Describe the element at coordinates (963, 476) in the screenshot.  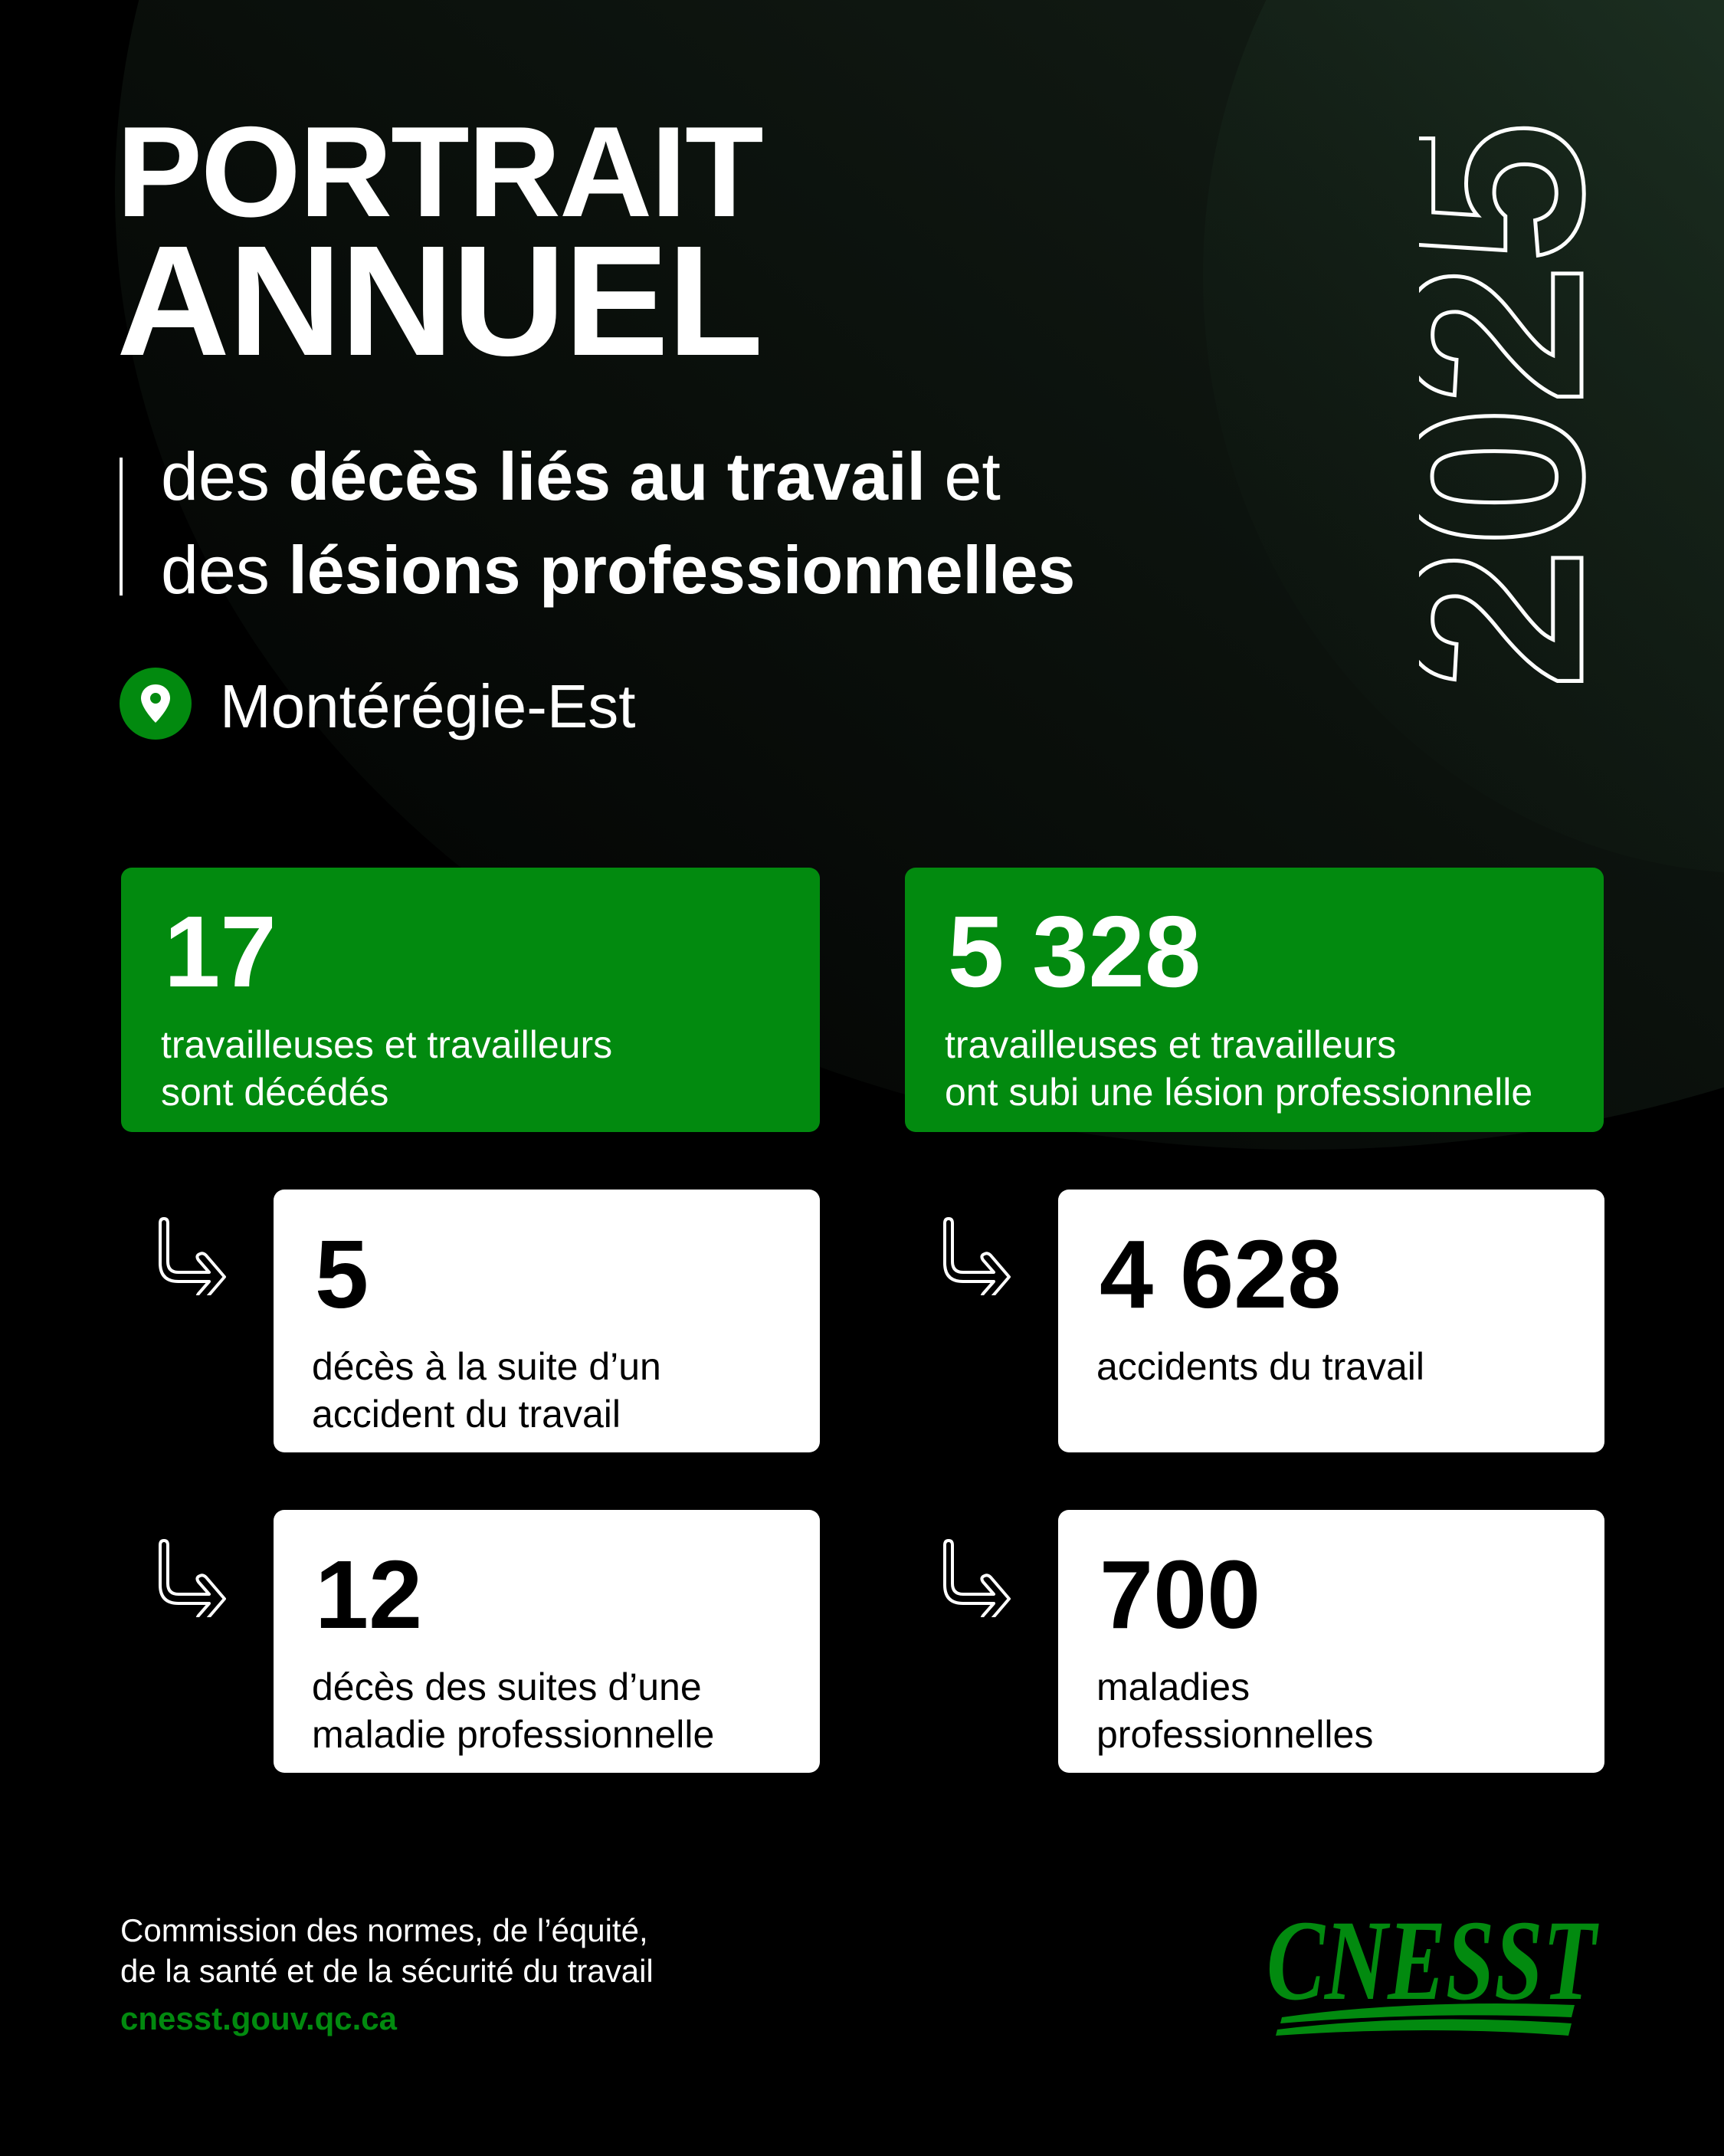
I see `subtitle-text: et` at that location.